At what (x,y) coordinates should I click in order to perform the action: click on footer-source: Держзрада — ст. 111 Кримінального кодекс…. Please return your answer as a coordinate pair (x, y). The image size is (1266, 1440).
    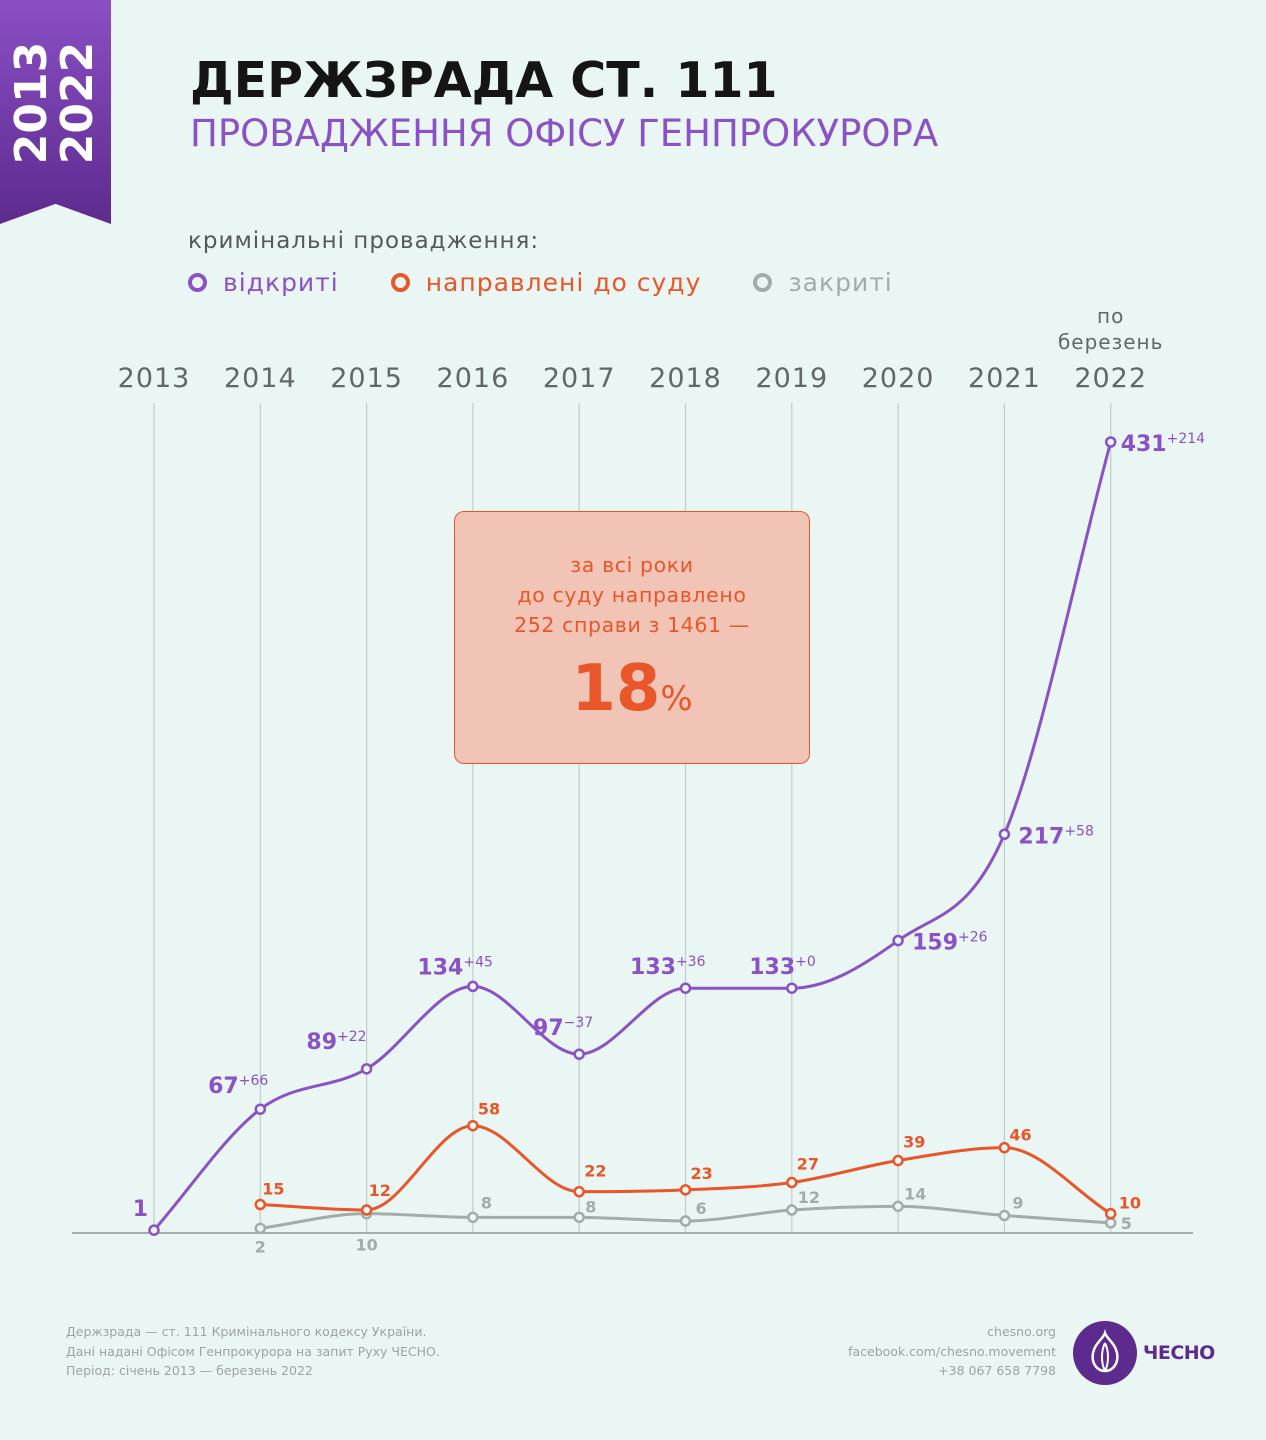
    Looking at the image, I should click on (253, 1351).